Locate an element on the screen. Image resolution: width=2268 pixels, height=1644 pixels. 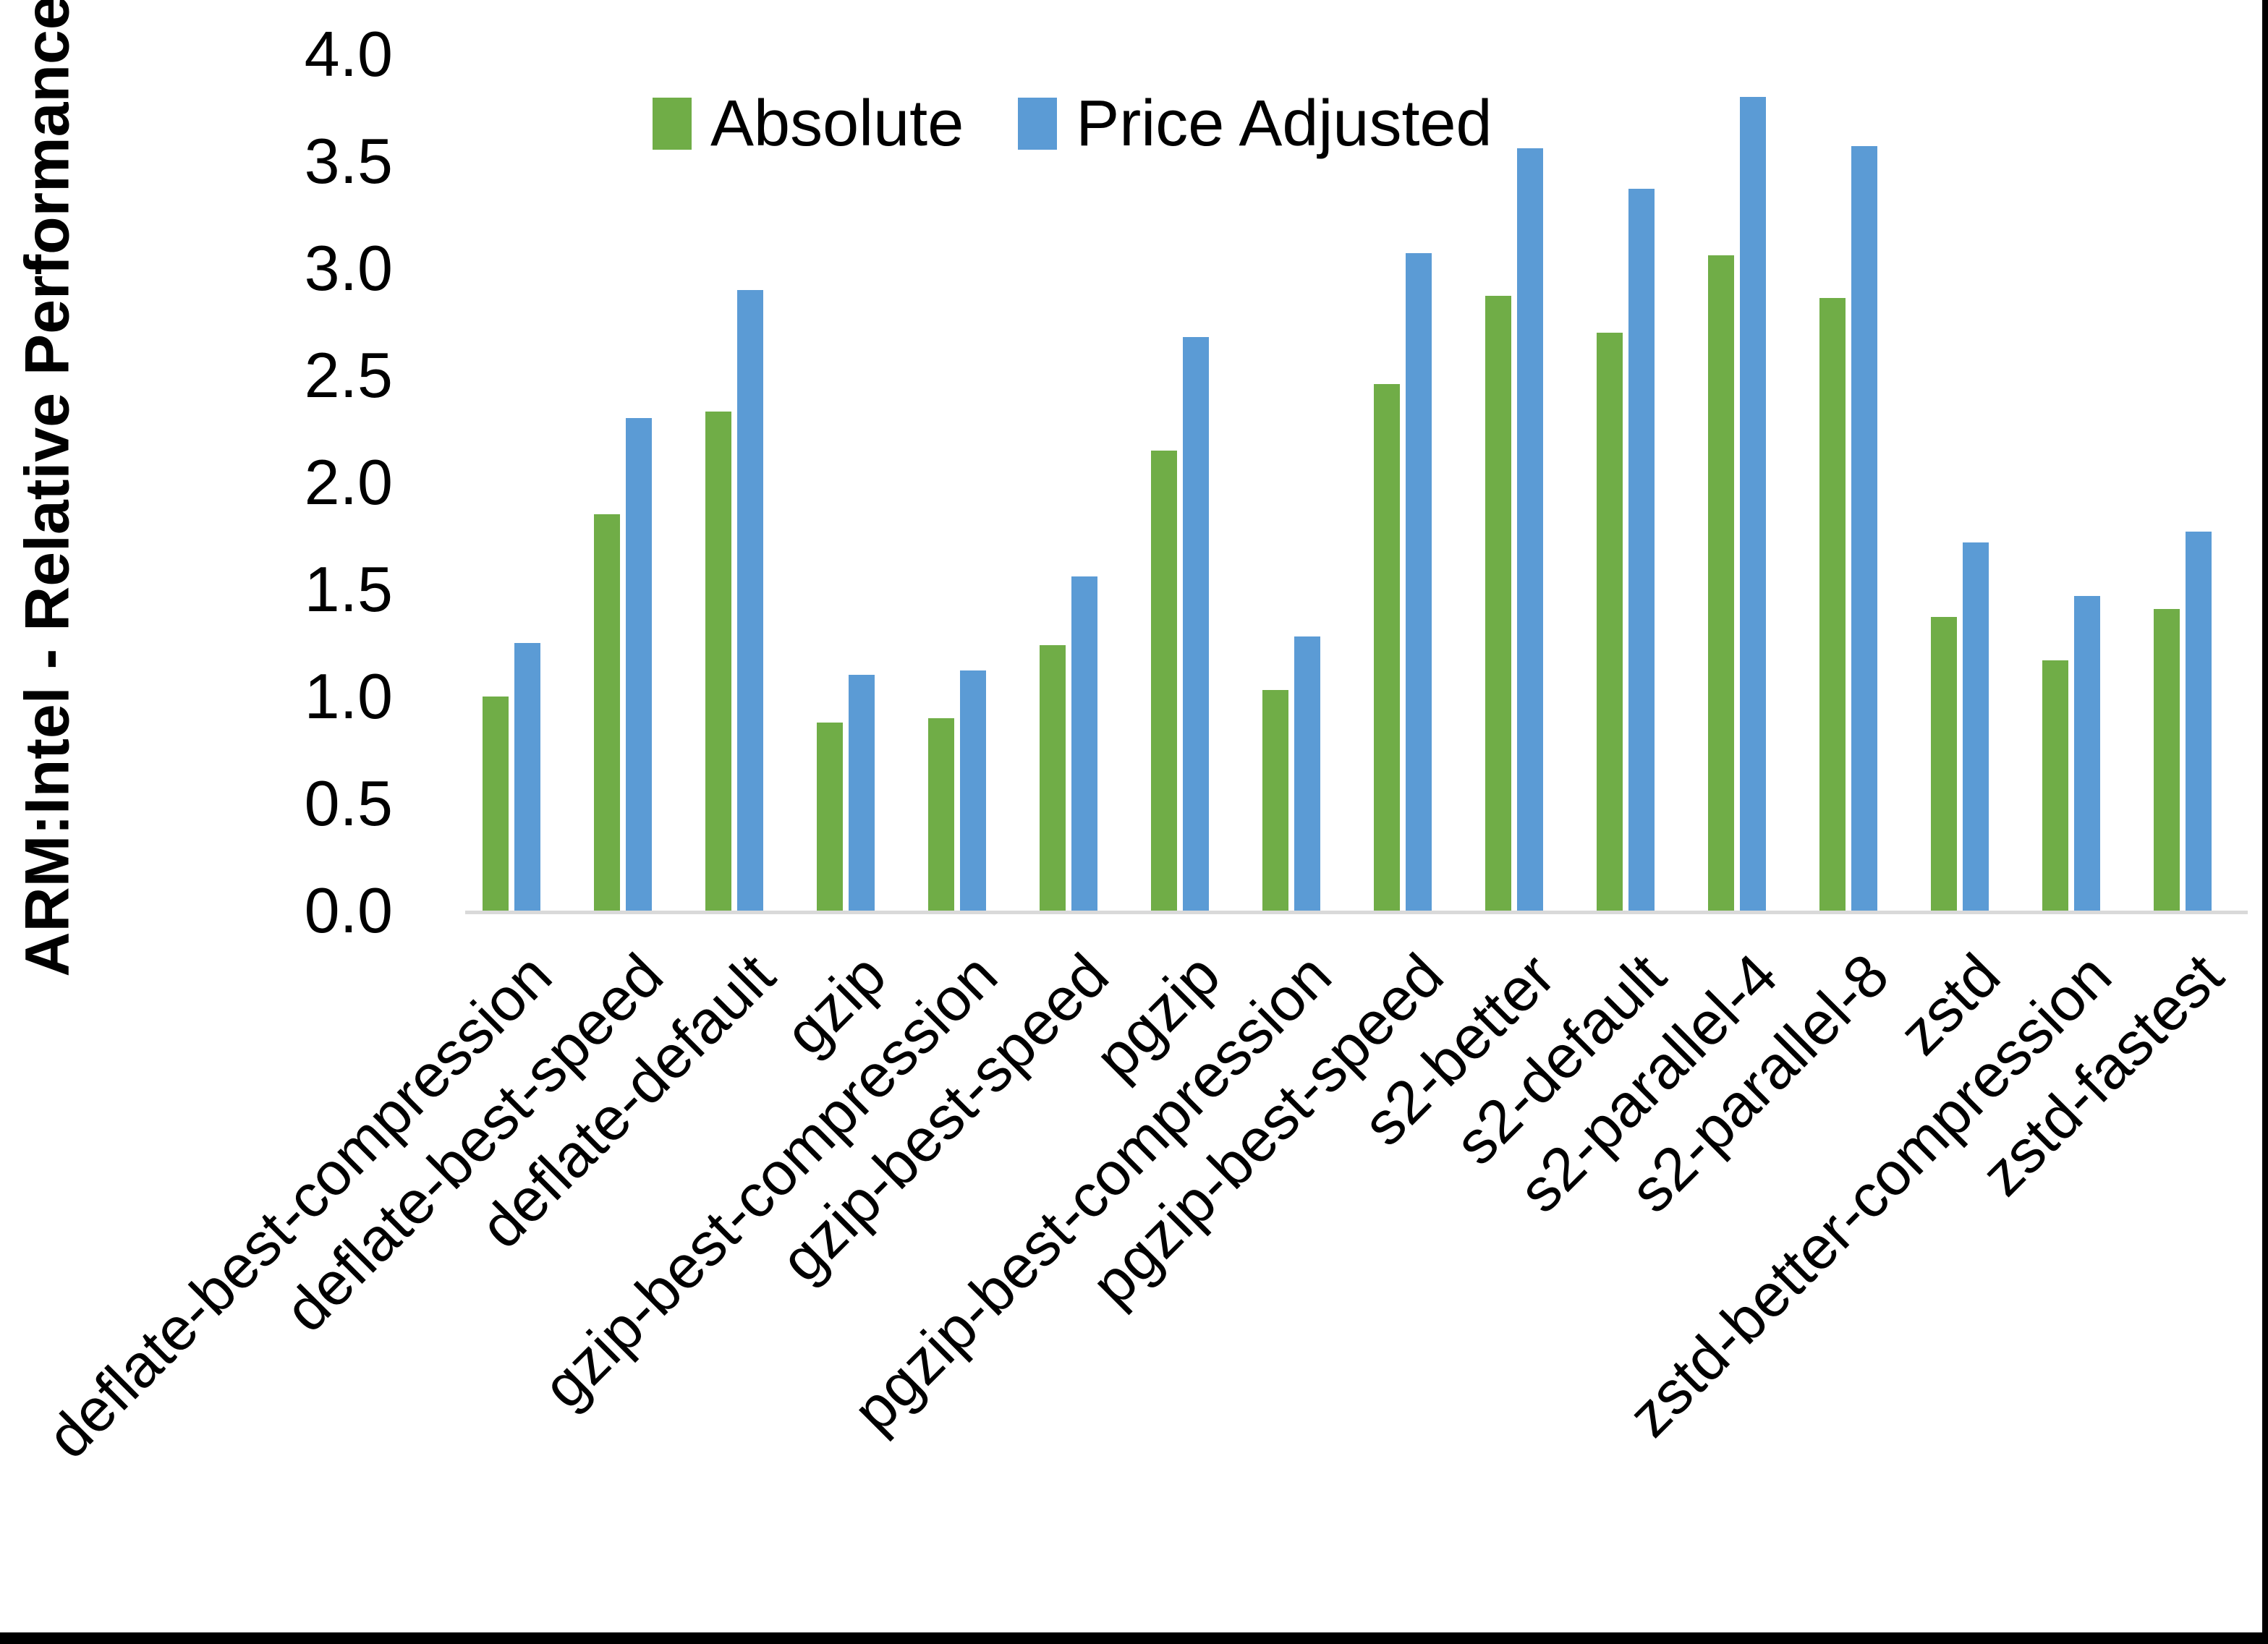
bar-price-adjusted-pgzip-best-speed is located at coordinates (1419, 582).